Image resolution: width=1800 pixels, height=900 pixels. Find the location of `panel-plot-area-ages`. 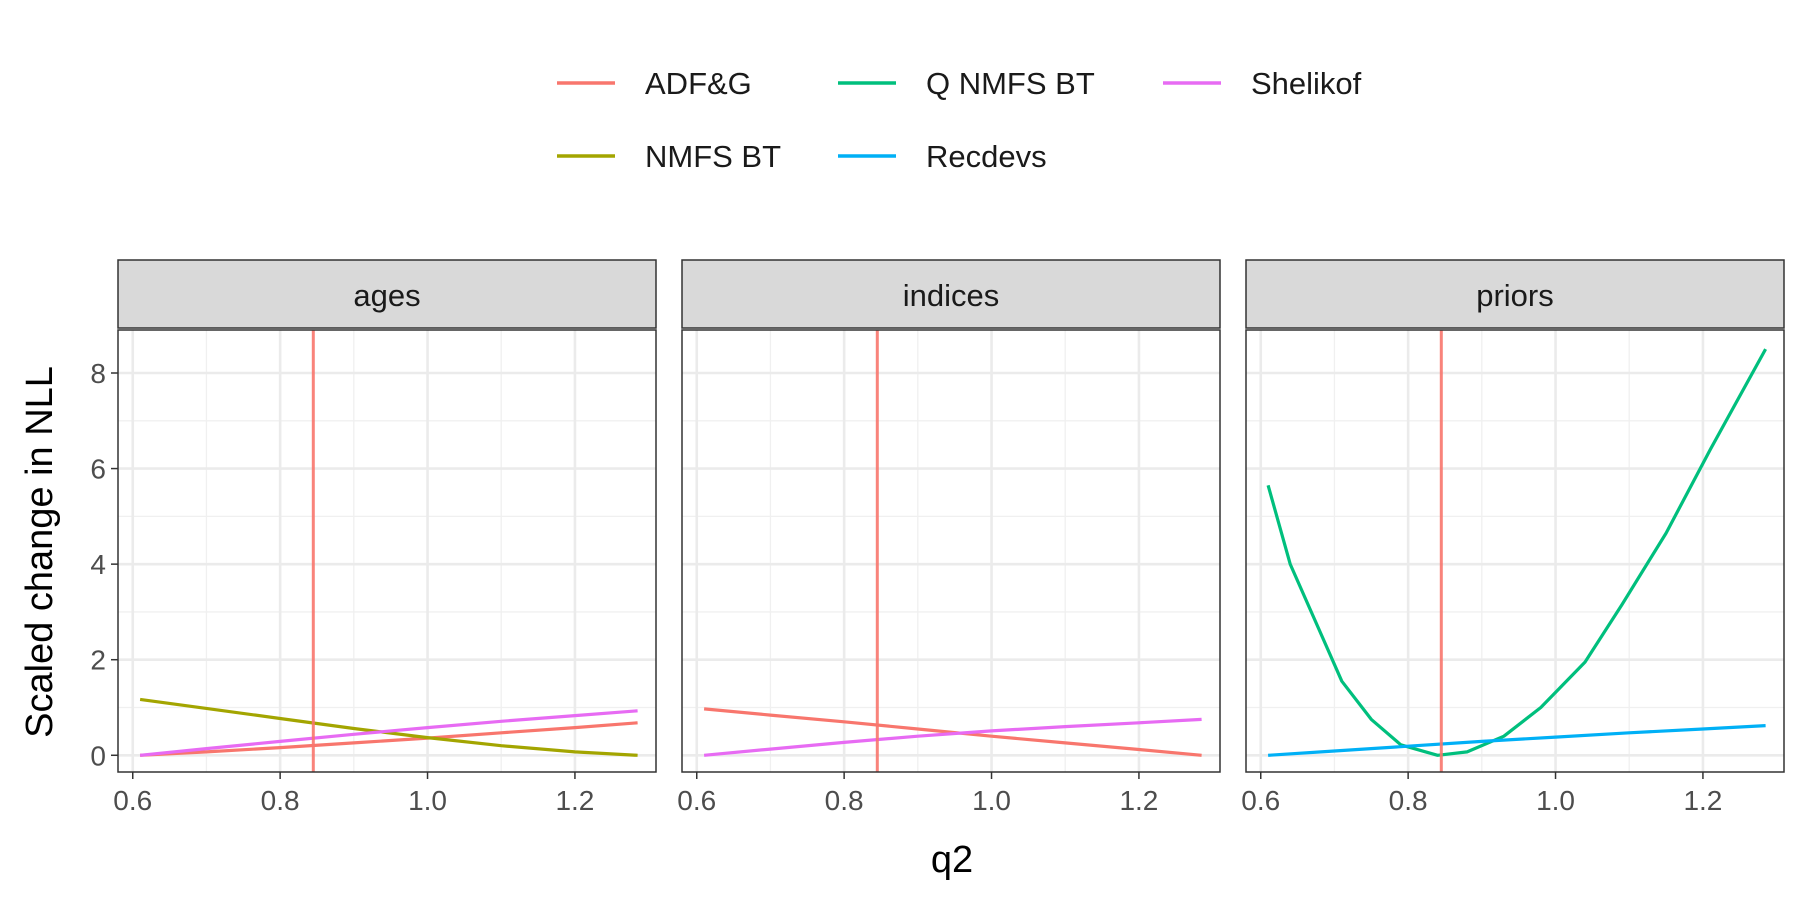

panel-plot-area-ages is located at coordinates (387, 551).